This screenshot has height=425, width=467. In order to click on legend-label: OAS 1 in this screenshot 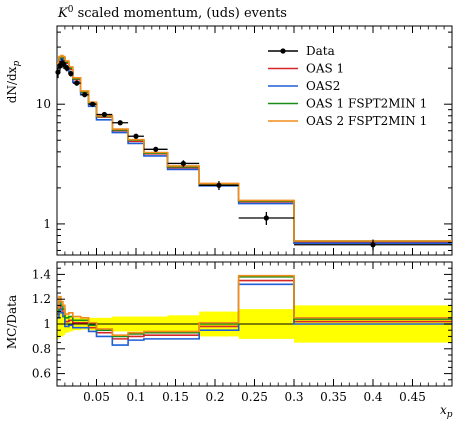, I will do `click(325, 69)`.